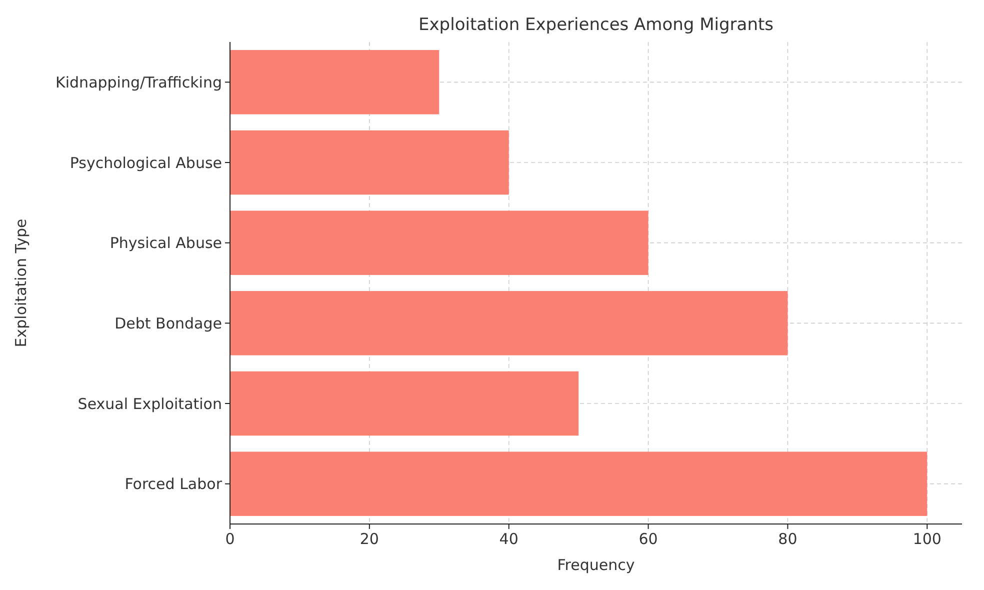 This screenshot has width=984, height=590. What do you see at coordinates (596, 25) in the screenshot?
I see `chart-title: Exploitation Experiences Among Migrants` at bounding box center [596, 25].